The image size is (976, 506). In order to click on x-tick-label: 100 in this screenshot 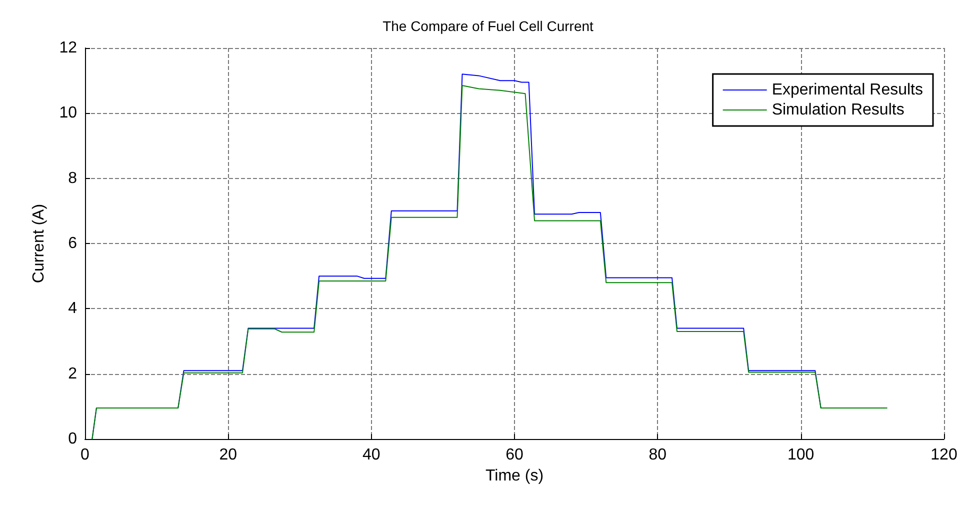, I will do `click(800, 455)`.